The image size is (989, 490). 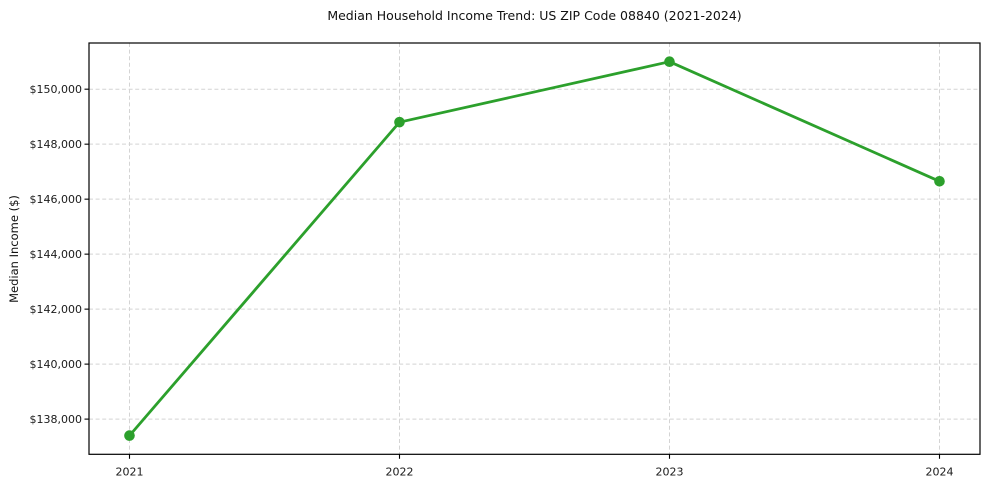 What do you see at coordinates (670, 471) in the screenshot?
I see `x-tick-label: 2023` at bounding box center [670, 471].